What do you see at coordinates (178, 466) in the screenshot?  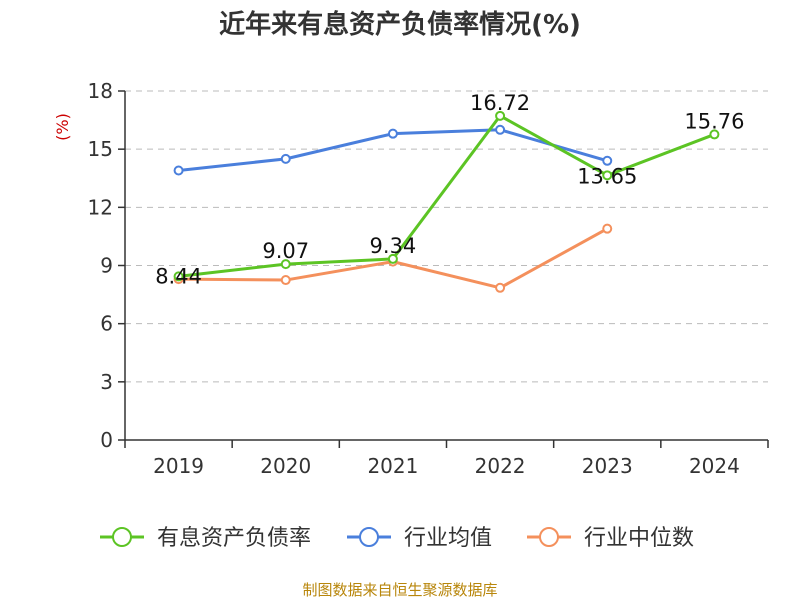 I see `x-tick-label: 2019` at bounding box center [178, 466].